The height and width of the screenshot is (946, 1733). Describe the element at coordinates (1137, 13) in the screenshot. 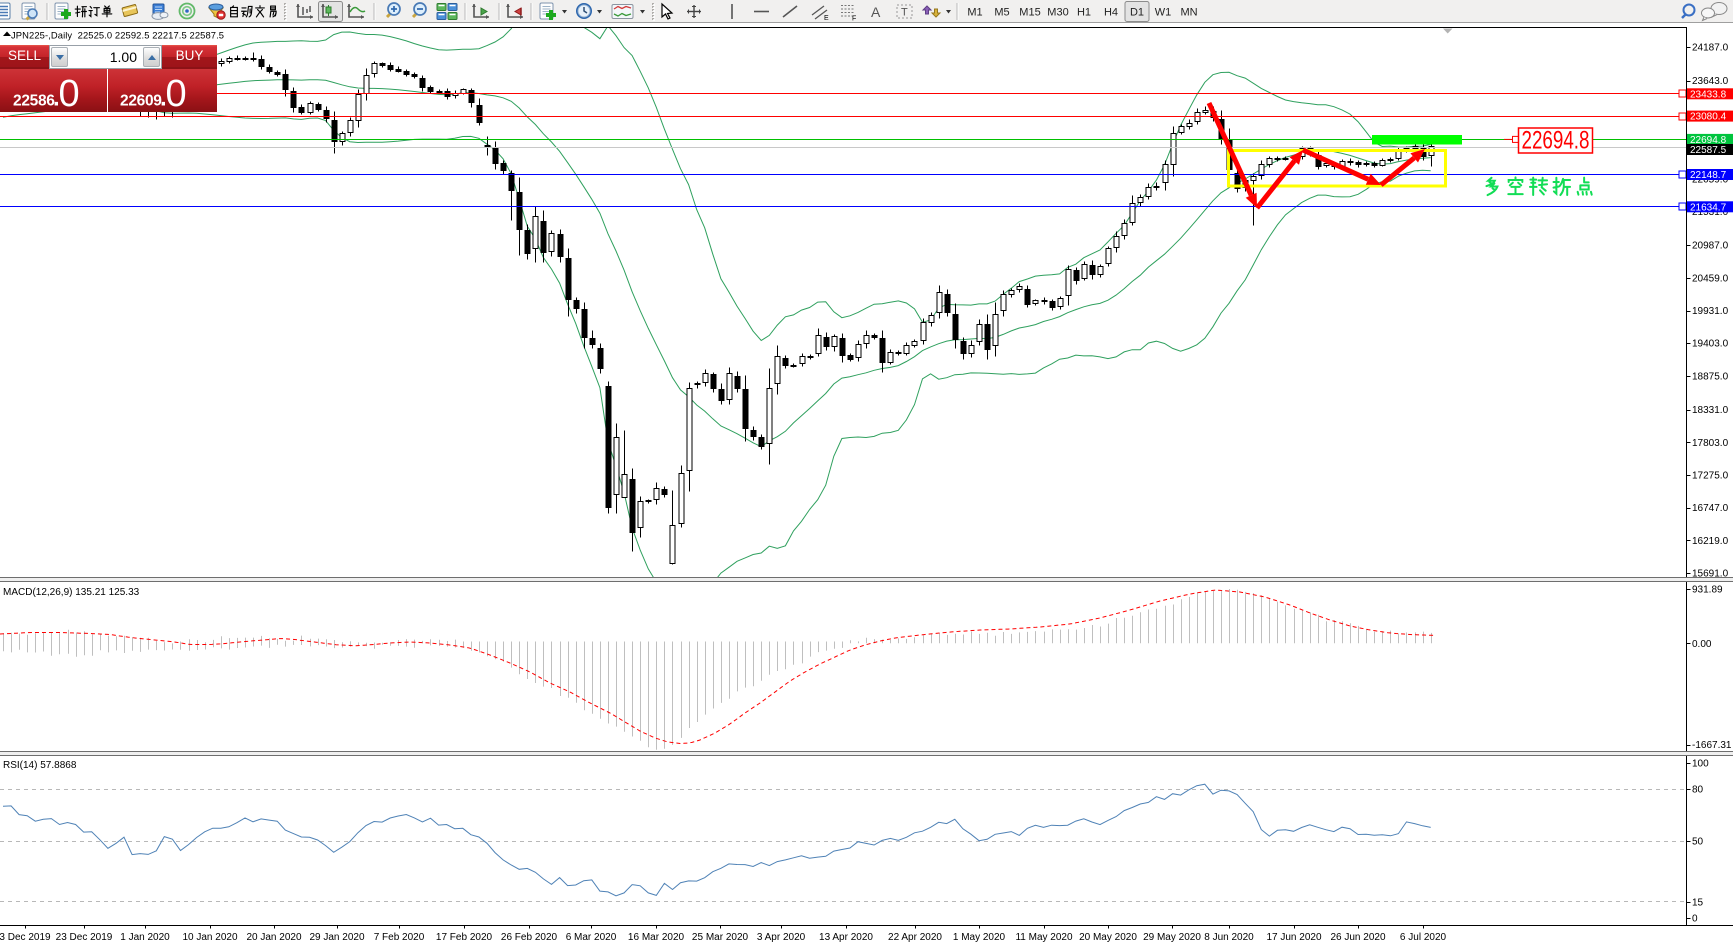

I see `svg-text: D1` at that location.